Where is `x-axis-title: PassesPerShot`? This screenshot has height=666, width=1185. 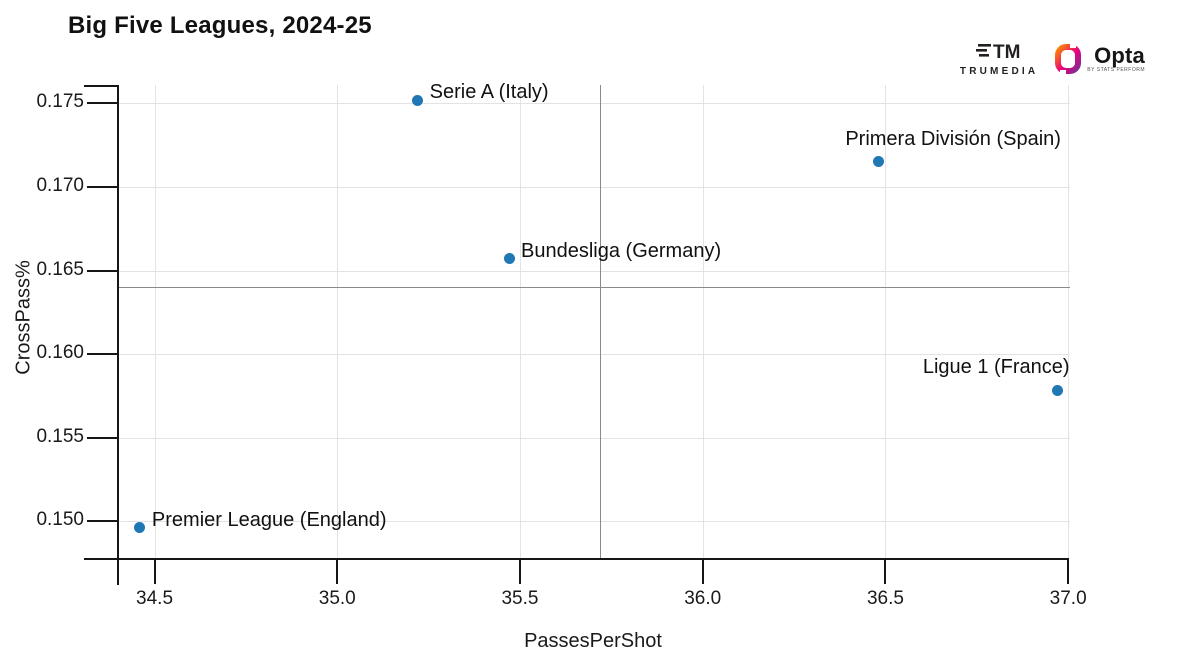
x-axis-title: PassesPerShot is located at coordinates (593, 641).